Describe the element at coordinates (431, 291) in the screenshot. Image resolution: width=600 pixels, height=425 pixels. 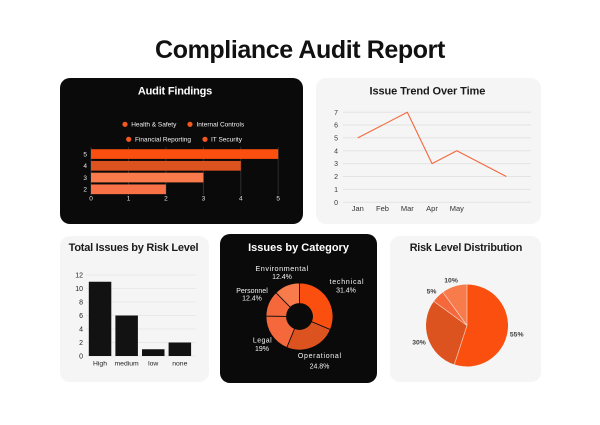
I see `svg-text: 5%` at that location.